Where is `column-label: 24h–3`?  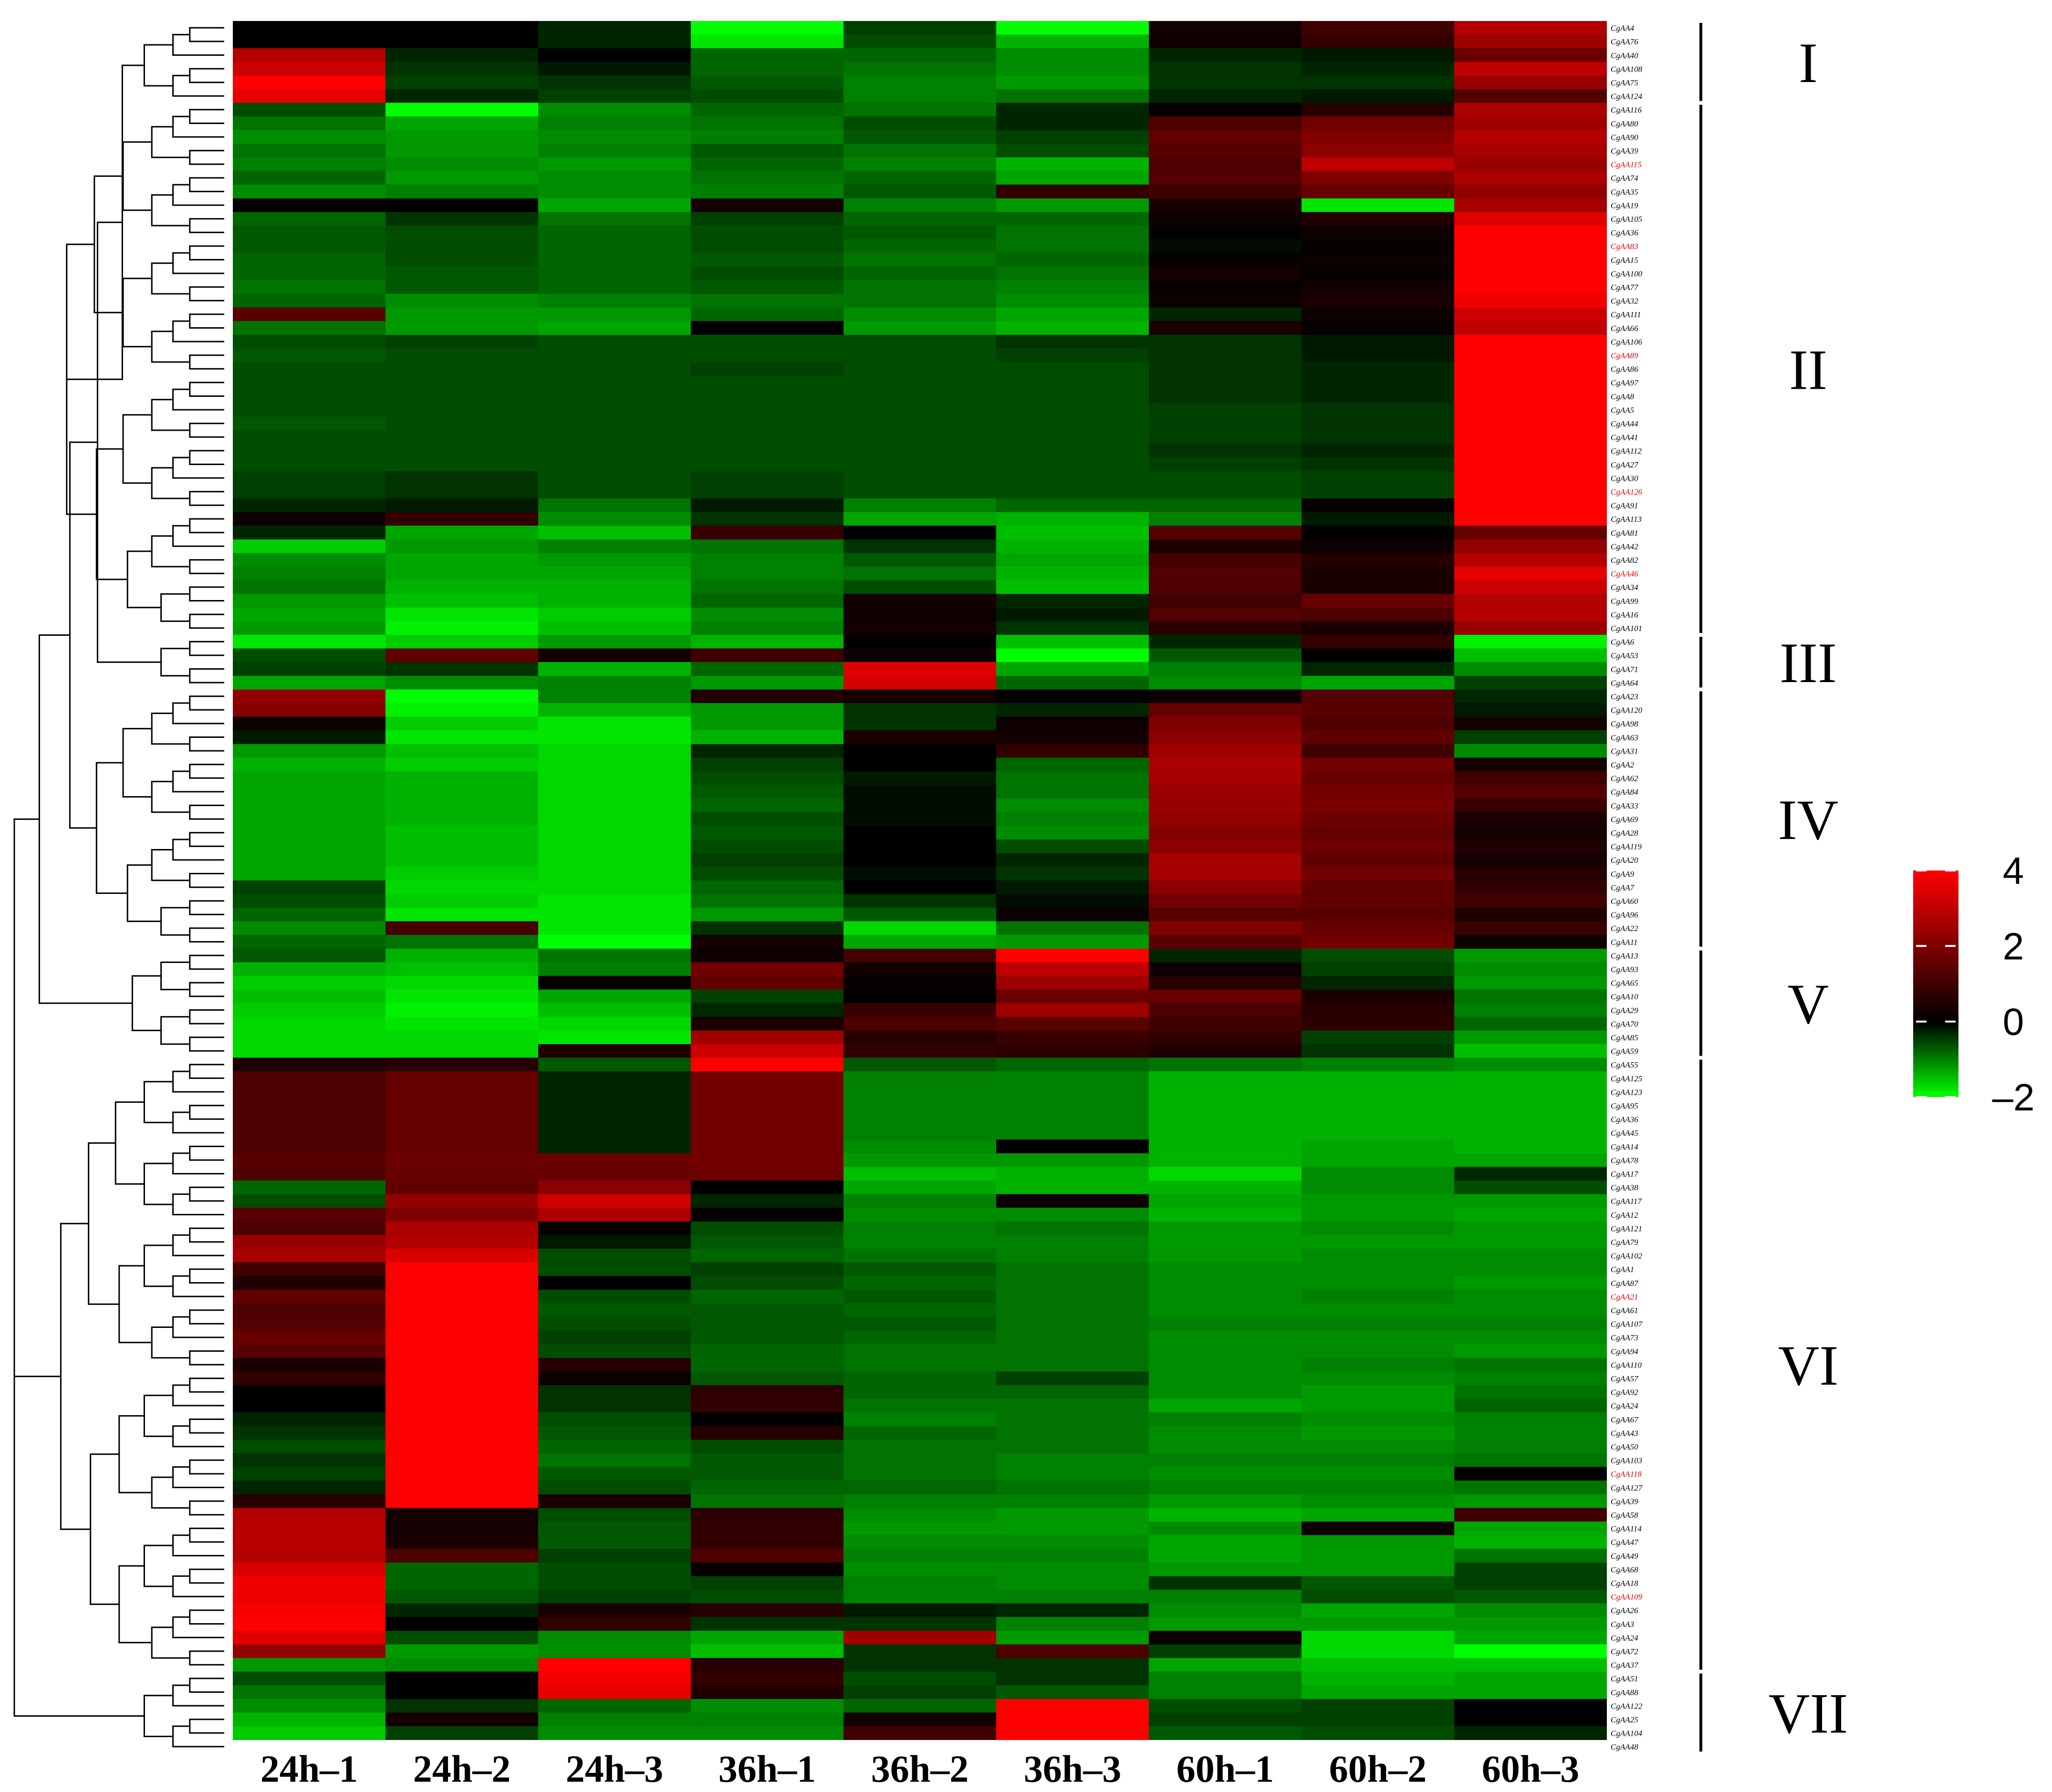 column-label: 24h–3 is located at coordinates (615, 1770).